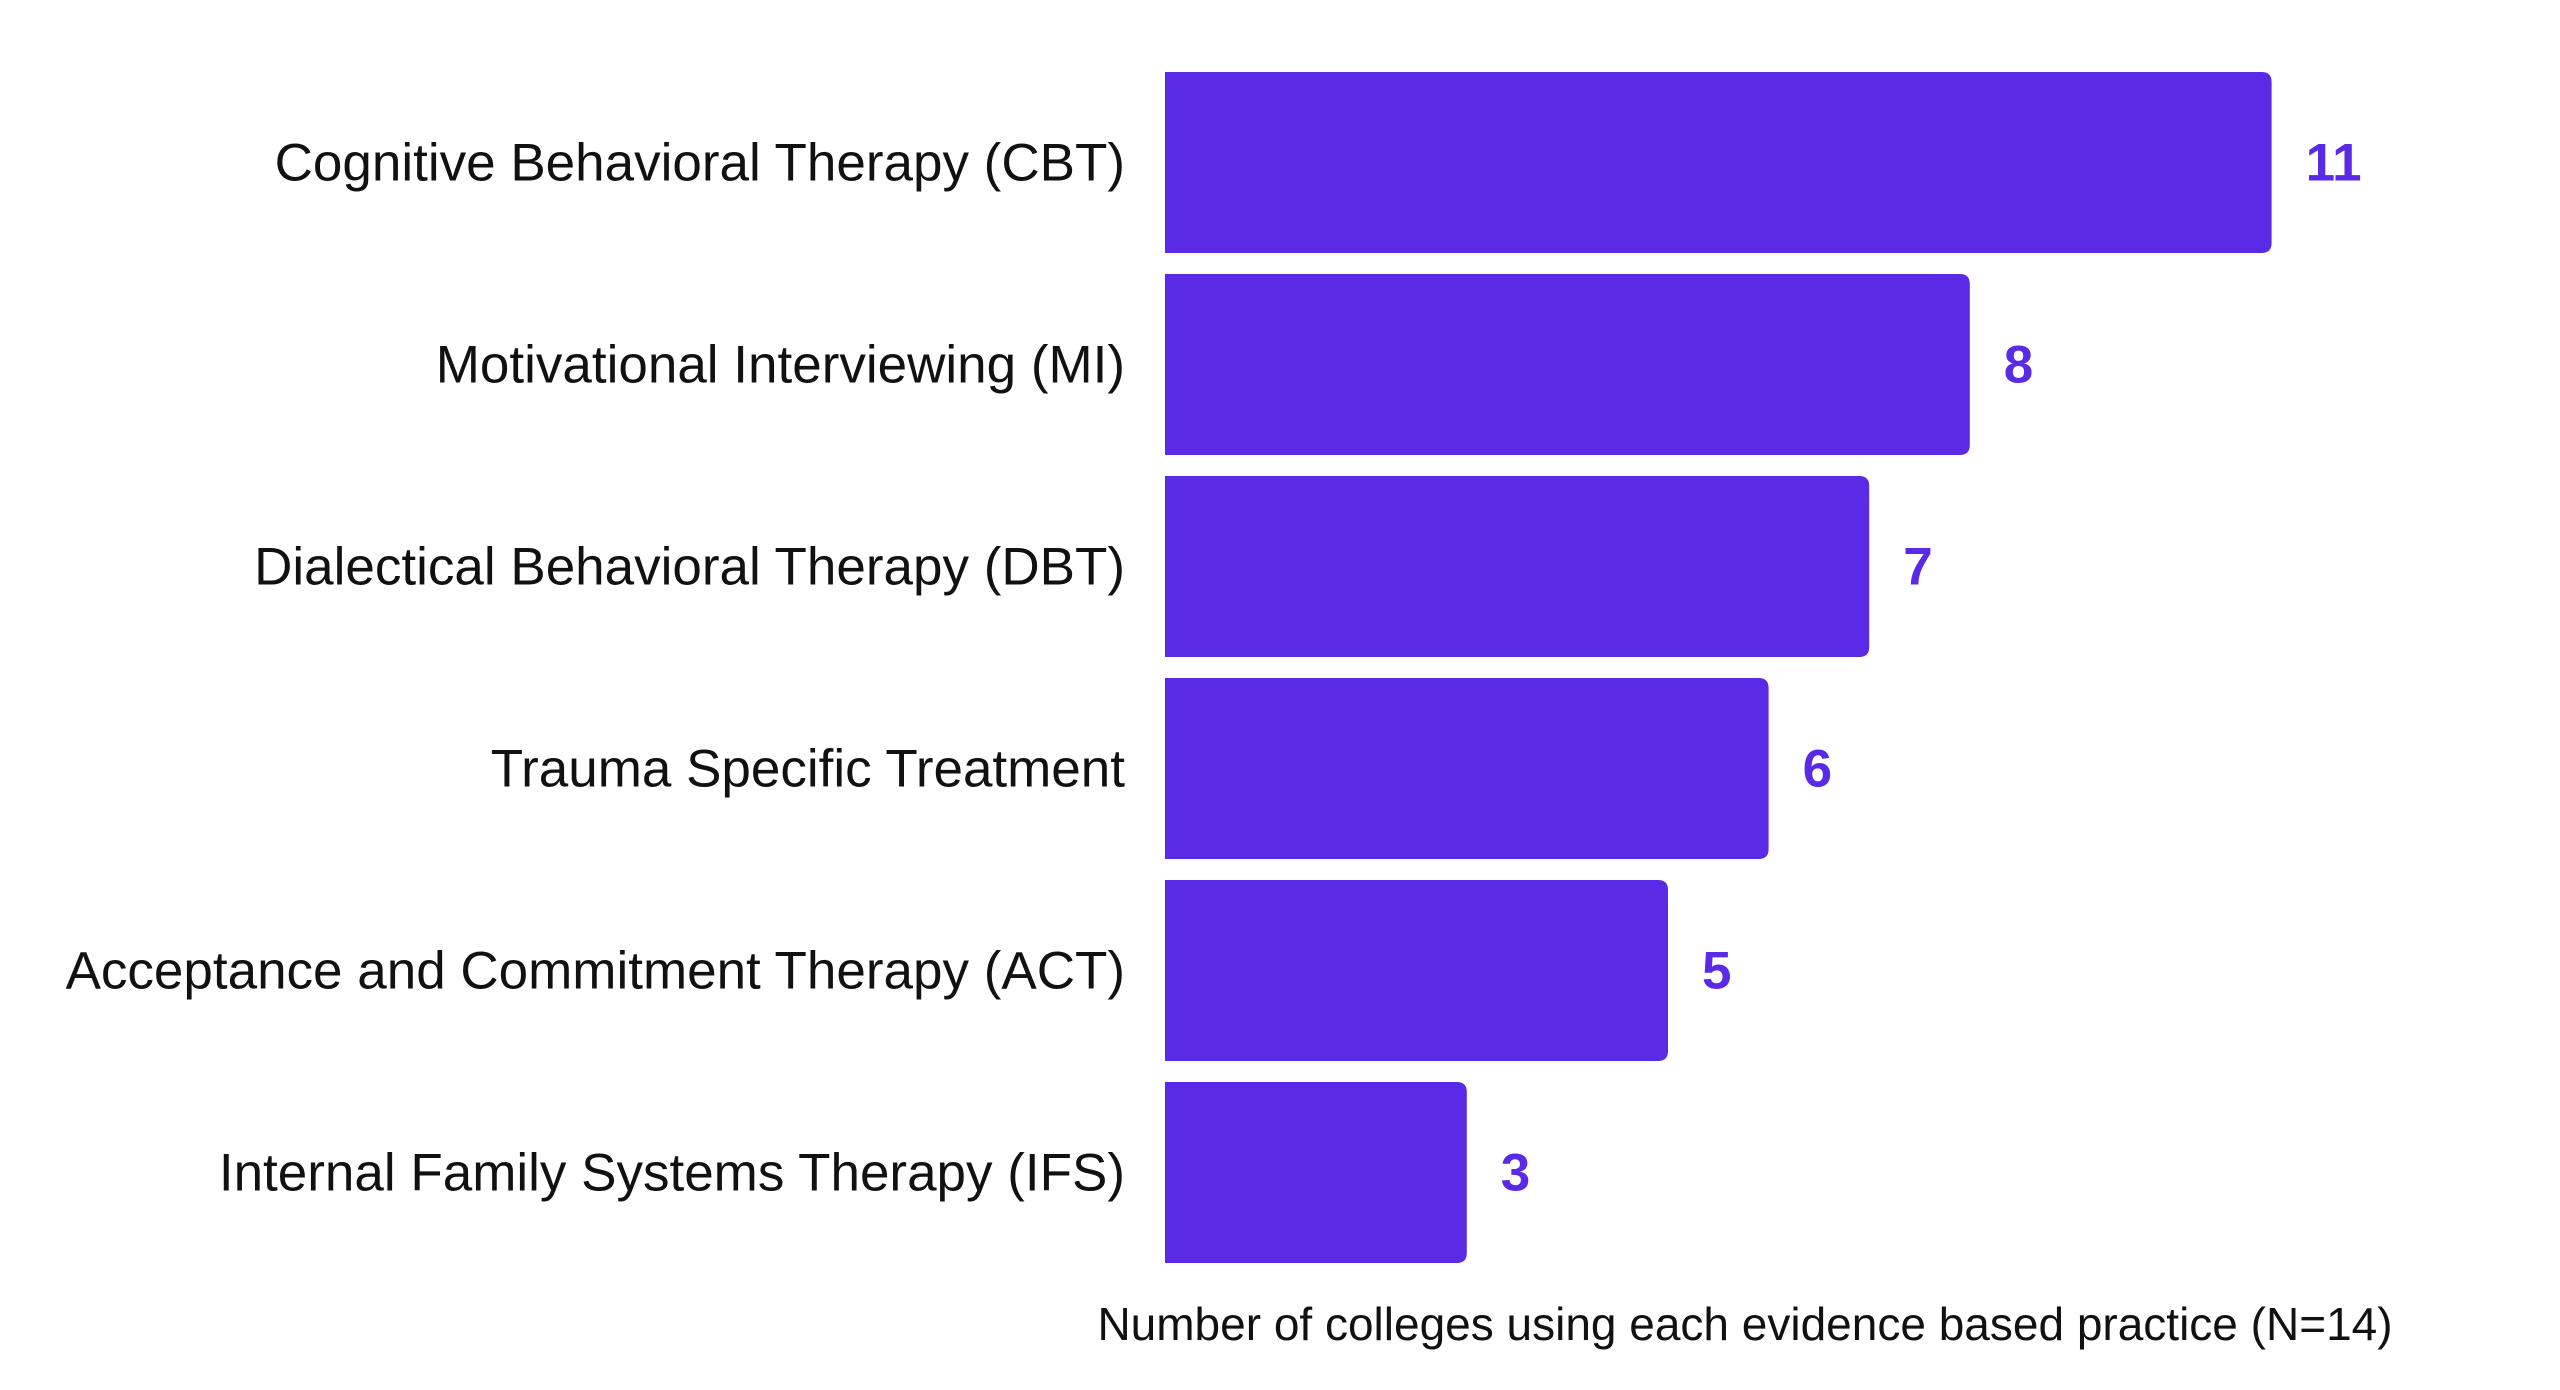  I want to click on category-label: Dialectical Behavioral Therapy (DBT), so click(689, 567).